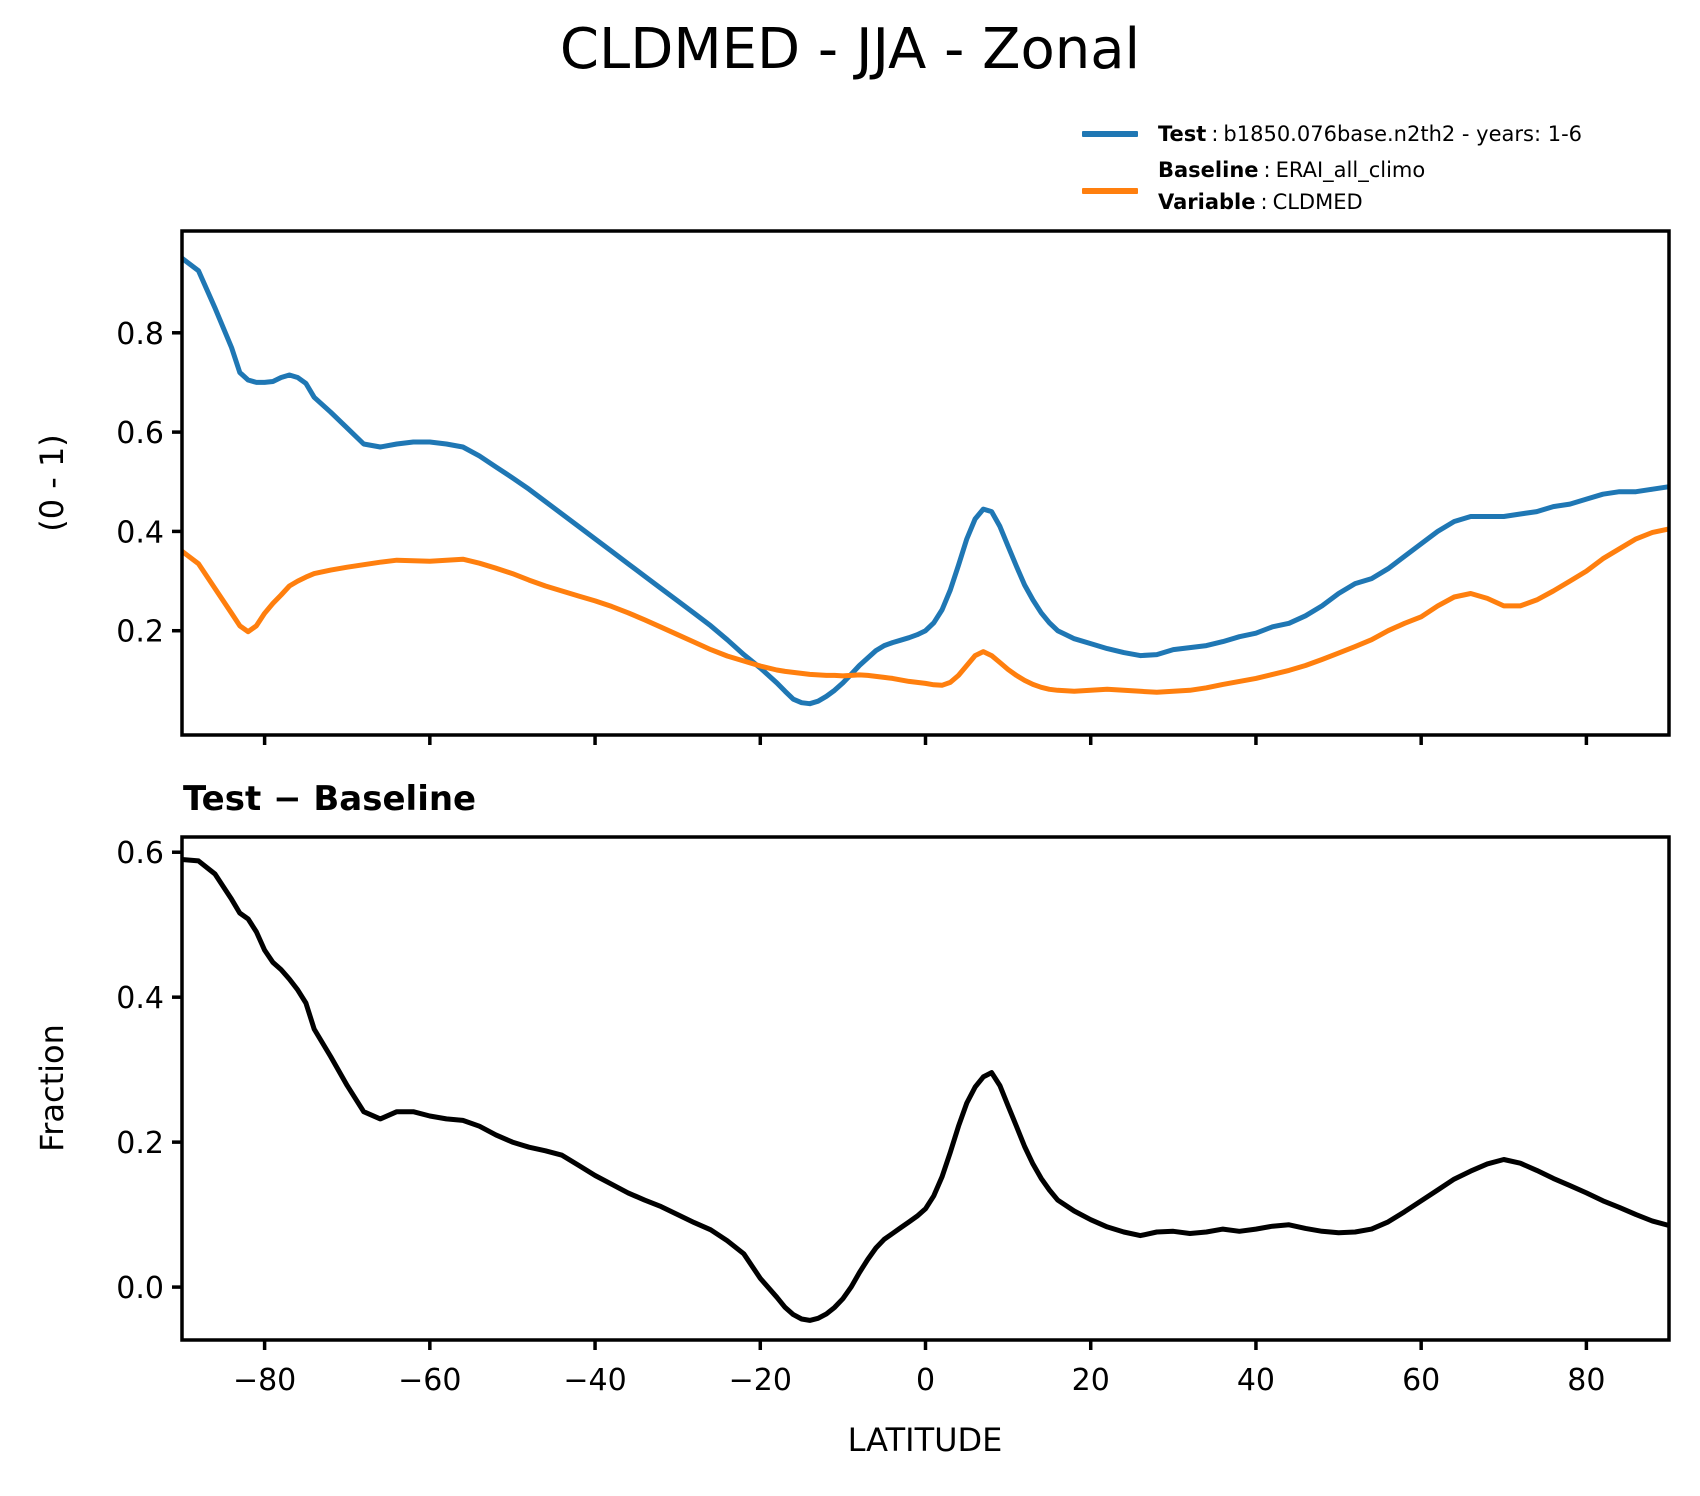 The image size is (1700, 1496). Describe the element at coordinates (925, 740) in the screenshot. I see `x-ticks` at that location.